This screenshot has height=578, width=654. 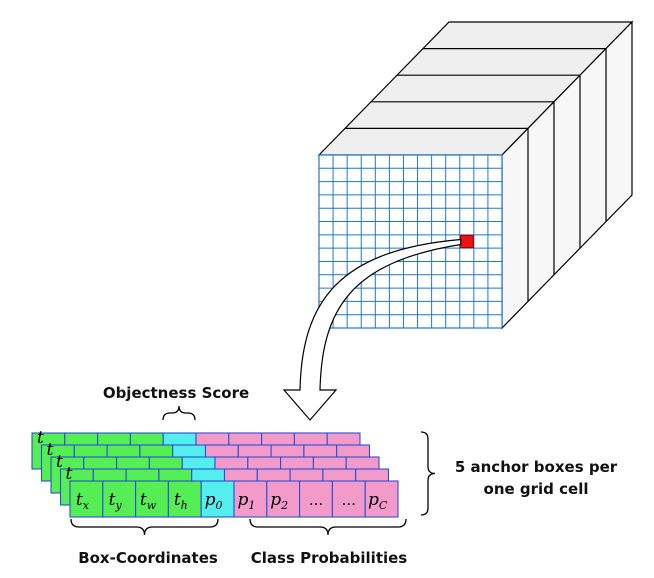 What do you see at coordinates (179, 413) in the screenshot?
I see `objectness-brace` at bounding box center [179, 413].